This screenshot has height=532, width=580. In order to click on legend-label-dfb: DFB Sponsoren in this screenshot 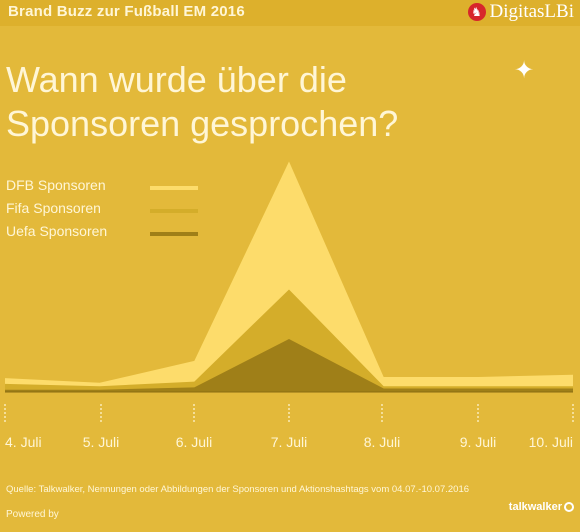, I will do `click(56, 185)`.